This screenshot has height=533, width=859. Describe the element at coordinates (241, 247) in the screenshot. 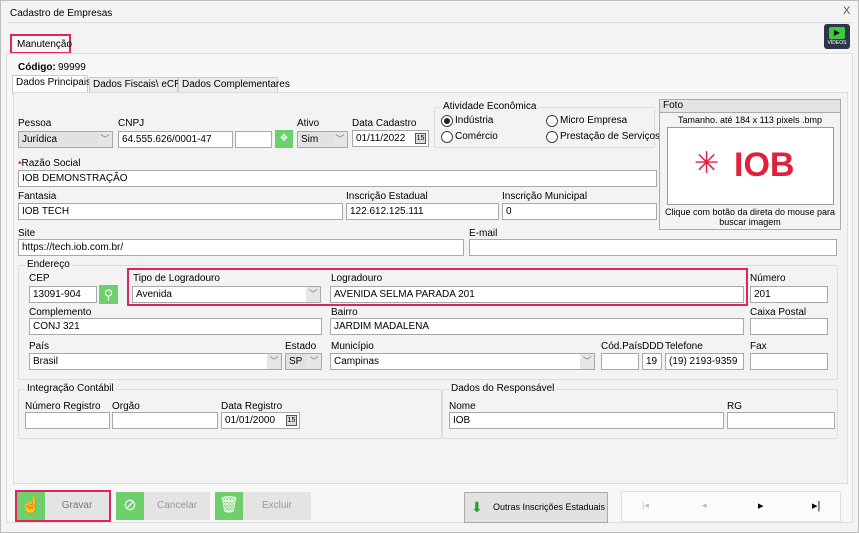

I see `site-input: https://tech.iob.com.br/` at that location.